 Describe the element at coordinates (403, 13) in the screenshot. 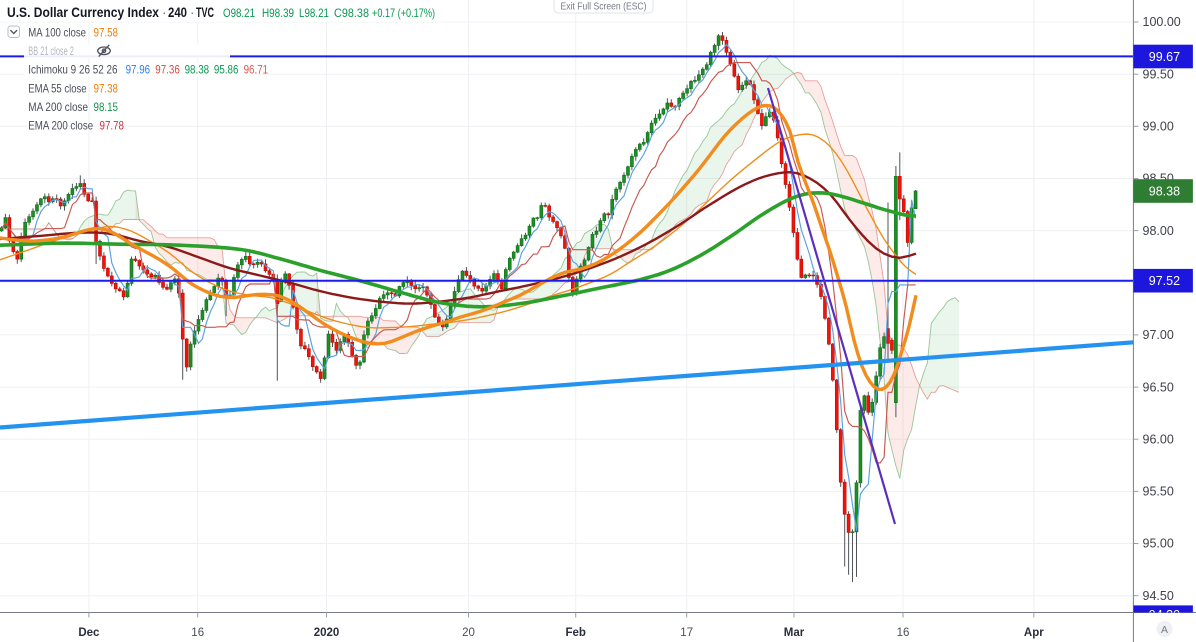

I see `svg-text: +0.17 (+0.17%)` at that location.